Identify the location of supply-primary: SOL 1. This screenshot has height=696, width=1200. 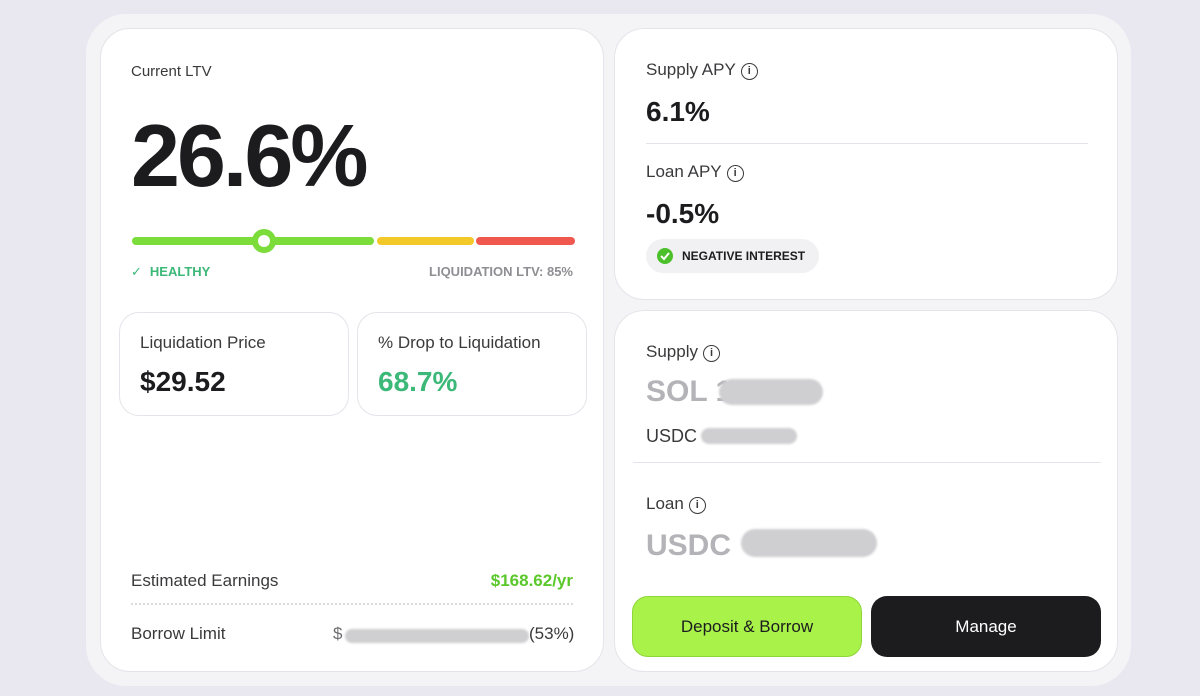
(689, 391).